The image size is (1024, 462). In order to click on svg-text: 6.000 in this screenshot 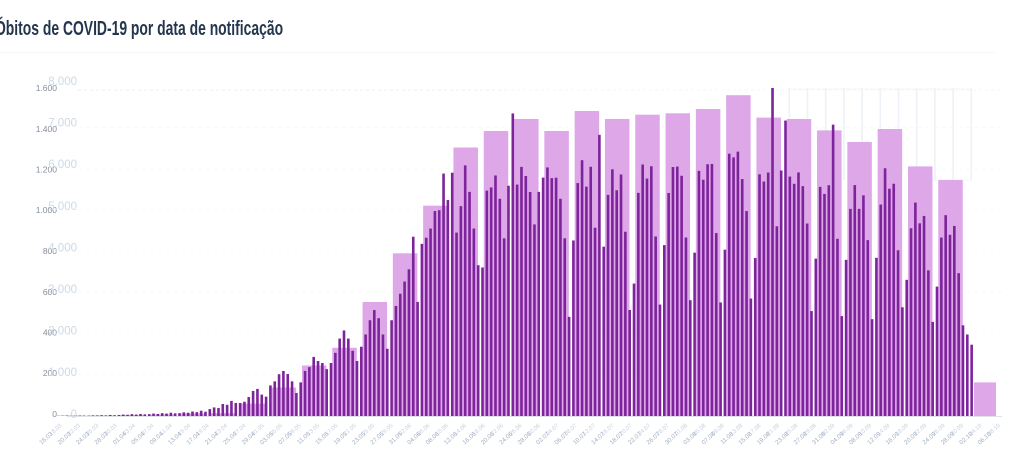, I will do `click(62, 165)`.